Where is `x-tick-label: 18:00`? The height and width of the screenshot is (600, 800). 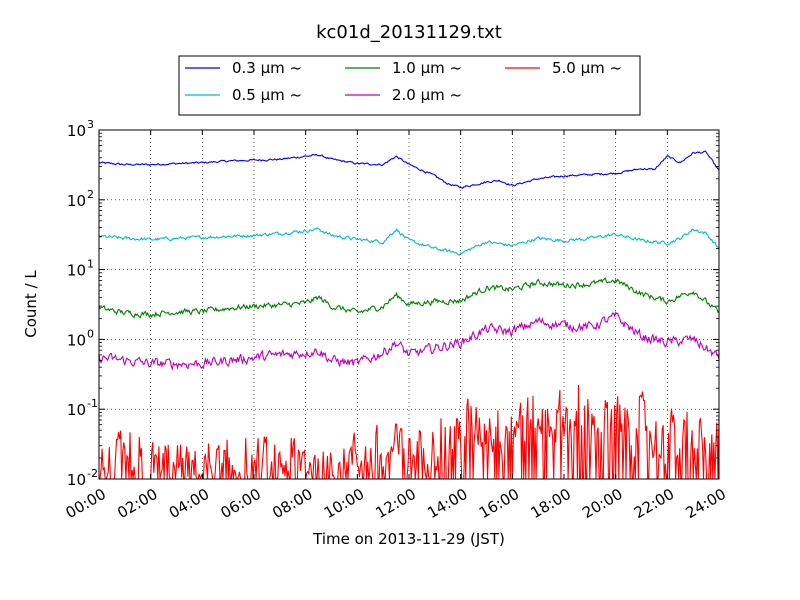 x-tick-label: 18:00 is located at coordinates (551, 503).